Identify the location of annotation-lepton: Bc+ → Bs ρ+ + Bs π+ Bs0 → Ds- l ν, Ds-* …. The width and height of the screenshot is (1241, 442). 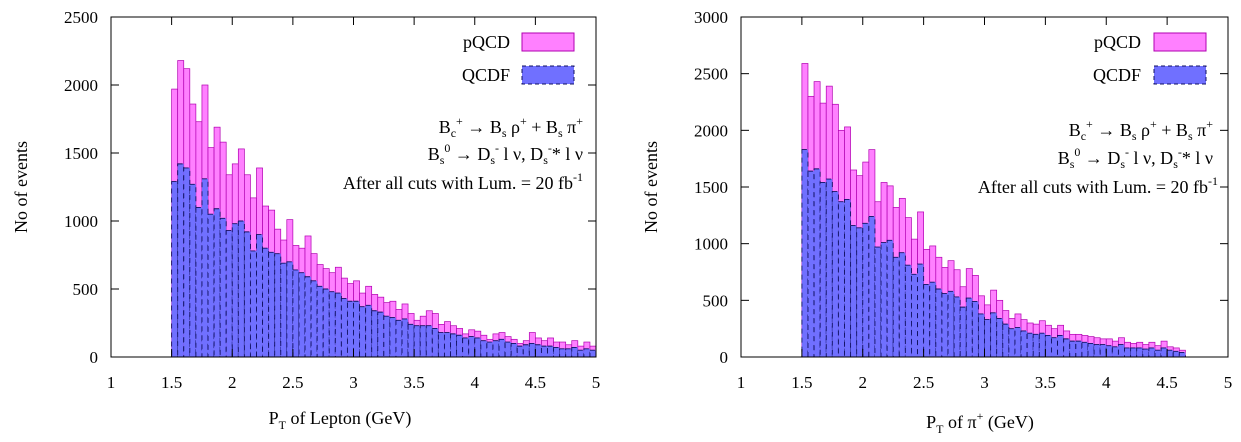
(463, 153).